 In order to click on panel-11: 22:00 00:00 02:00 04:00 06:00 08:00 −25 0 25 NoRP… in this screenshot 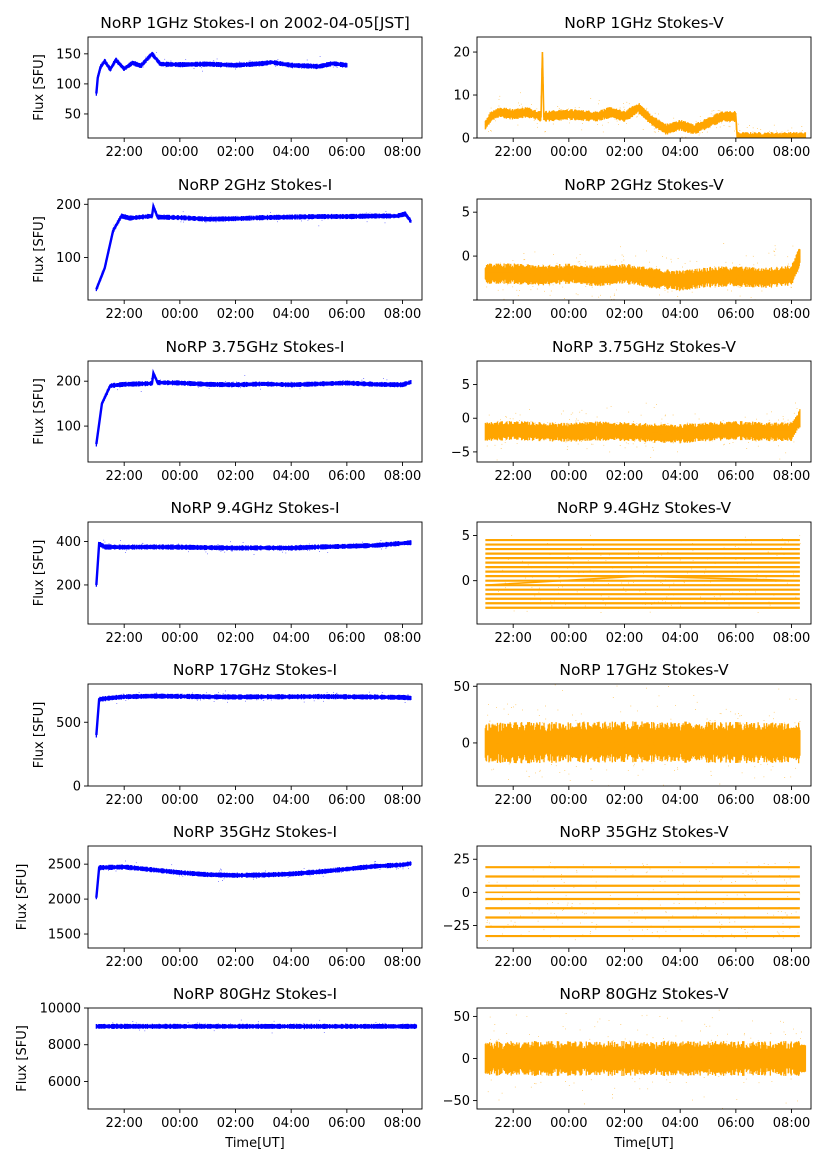, I will do `click(627, 896)`.